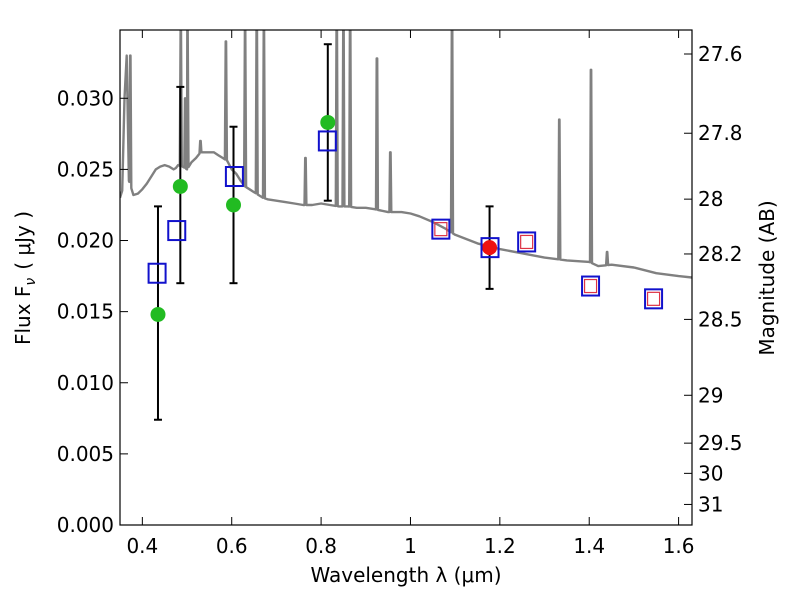 Image resolution: width=800 pixels, height=600 pixels. I want to click on y-axis-title: Flux Fν ( μJy ), so click(25, 278).